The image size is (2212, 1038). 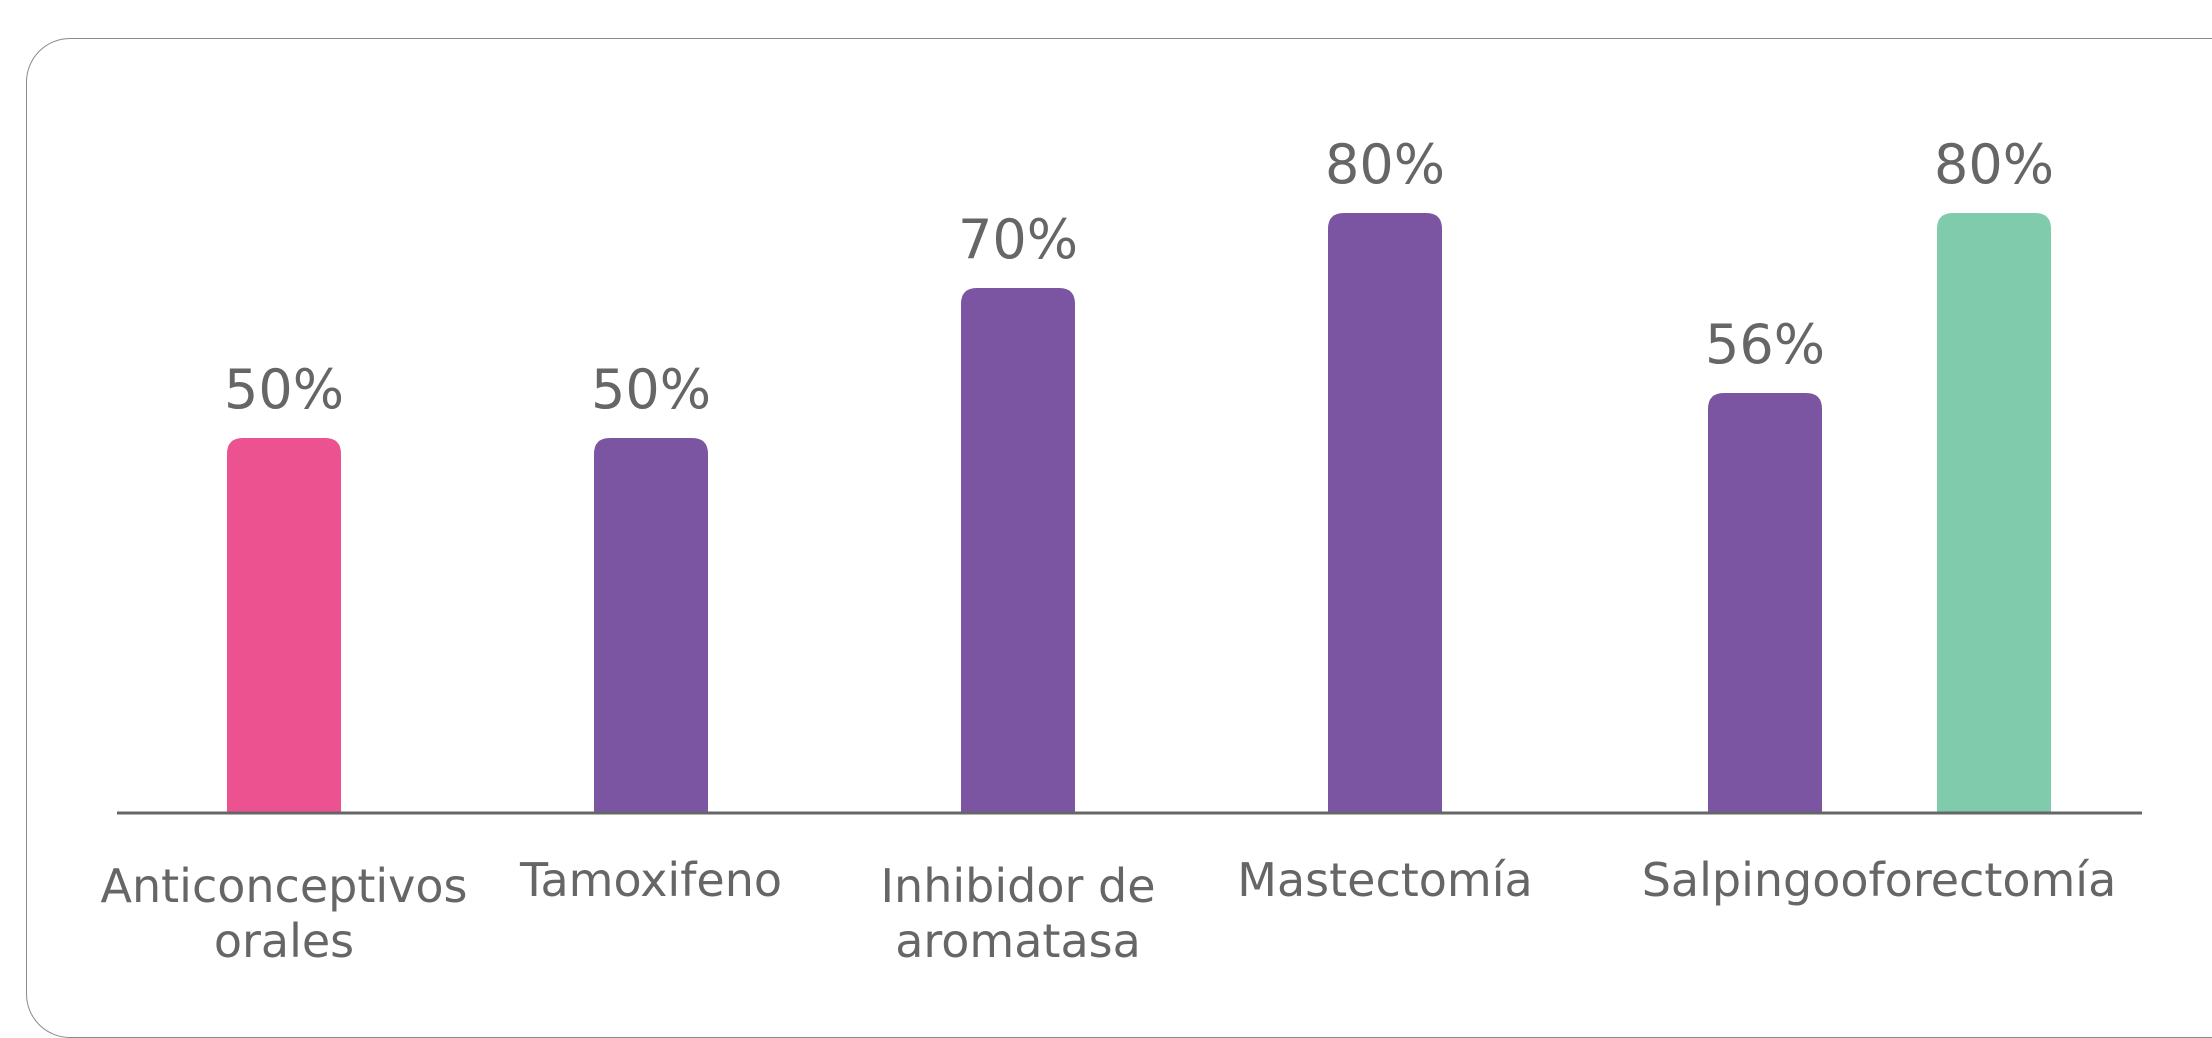 I want to click on category-label-5: Salpingooforectomía, so click(x=1879, y=880).